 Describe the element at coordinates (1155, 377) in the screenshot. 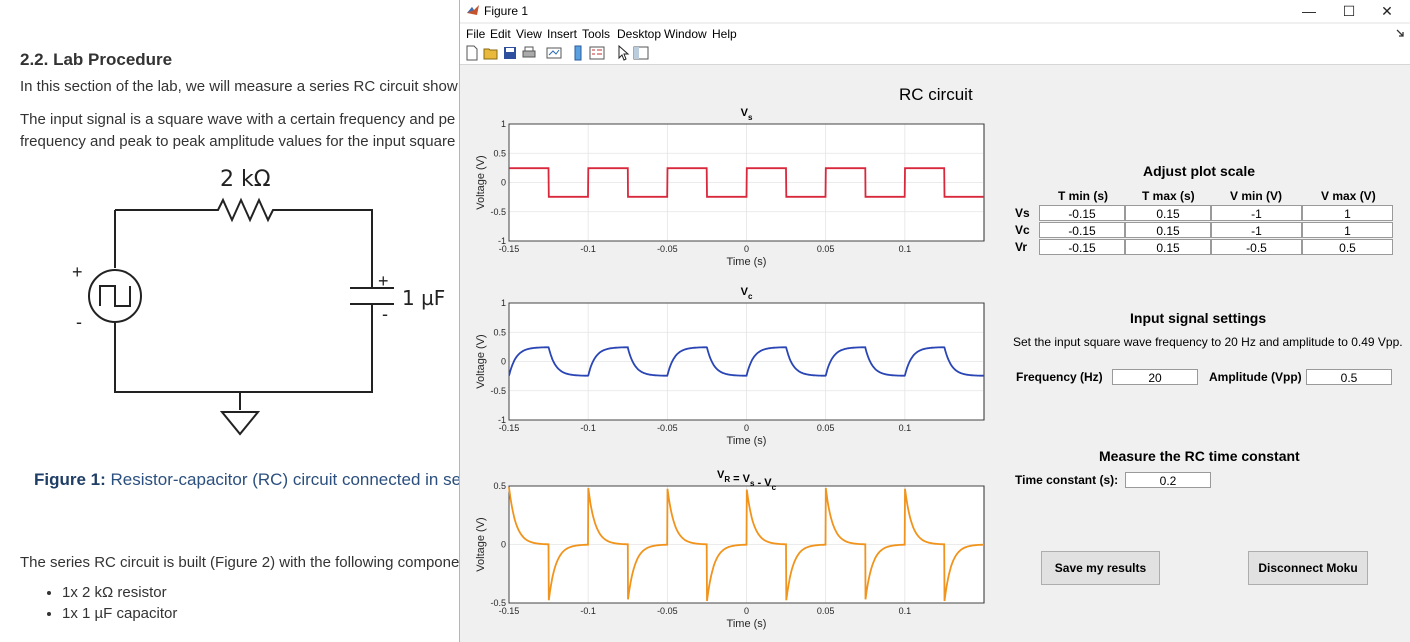

I see `frequency-field: 20` at that location.